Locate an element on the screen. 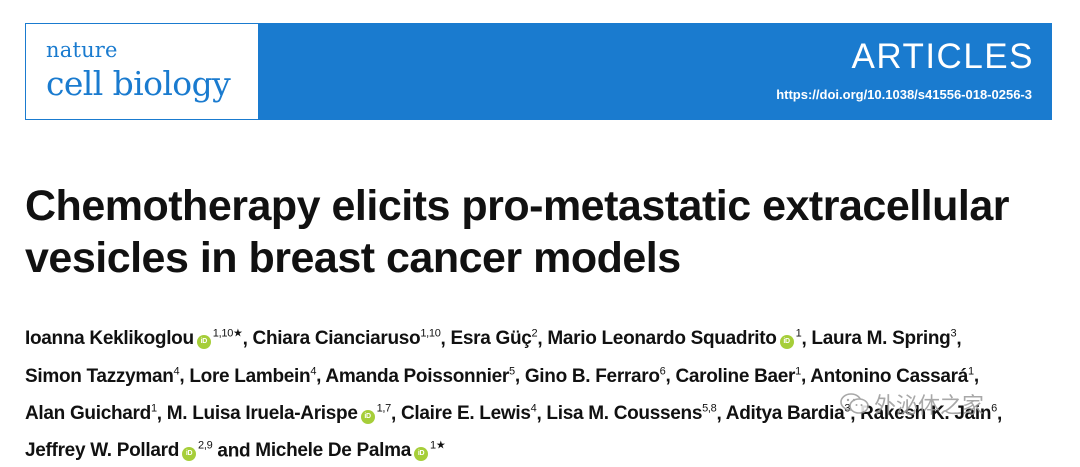 The image size is (1080, 467). journal-logo: nature cell biology is located at coordinates (142, 71).